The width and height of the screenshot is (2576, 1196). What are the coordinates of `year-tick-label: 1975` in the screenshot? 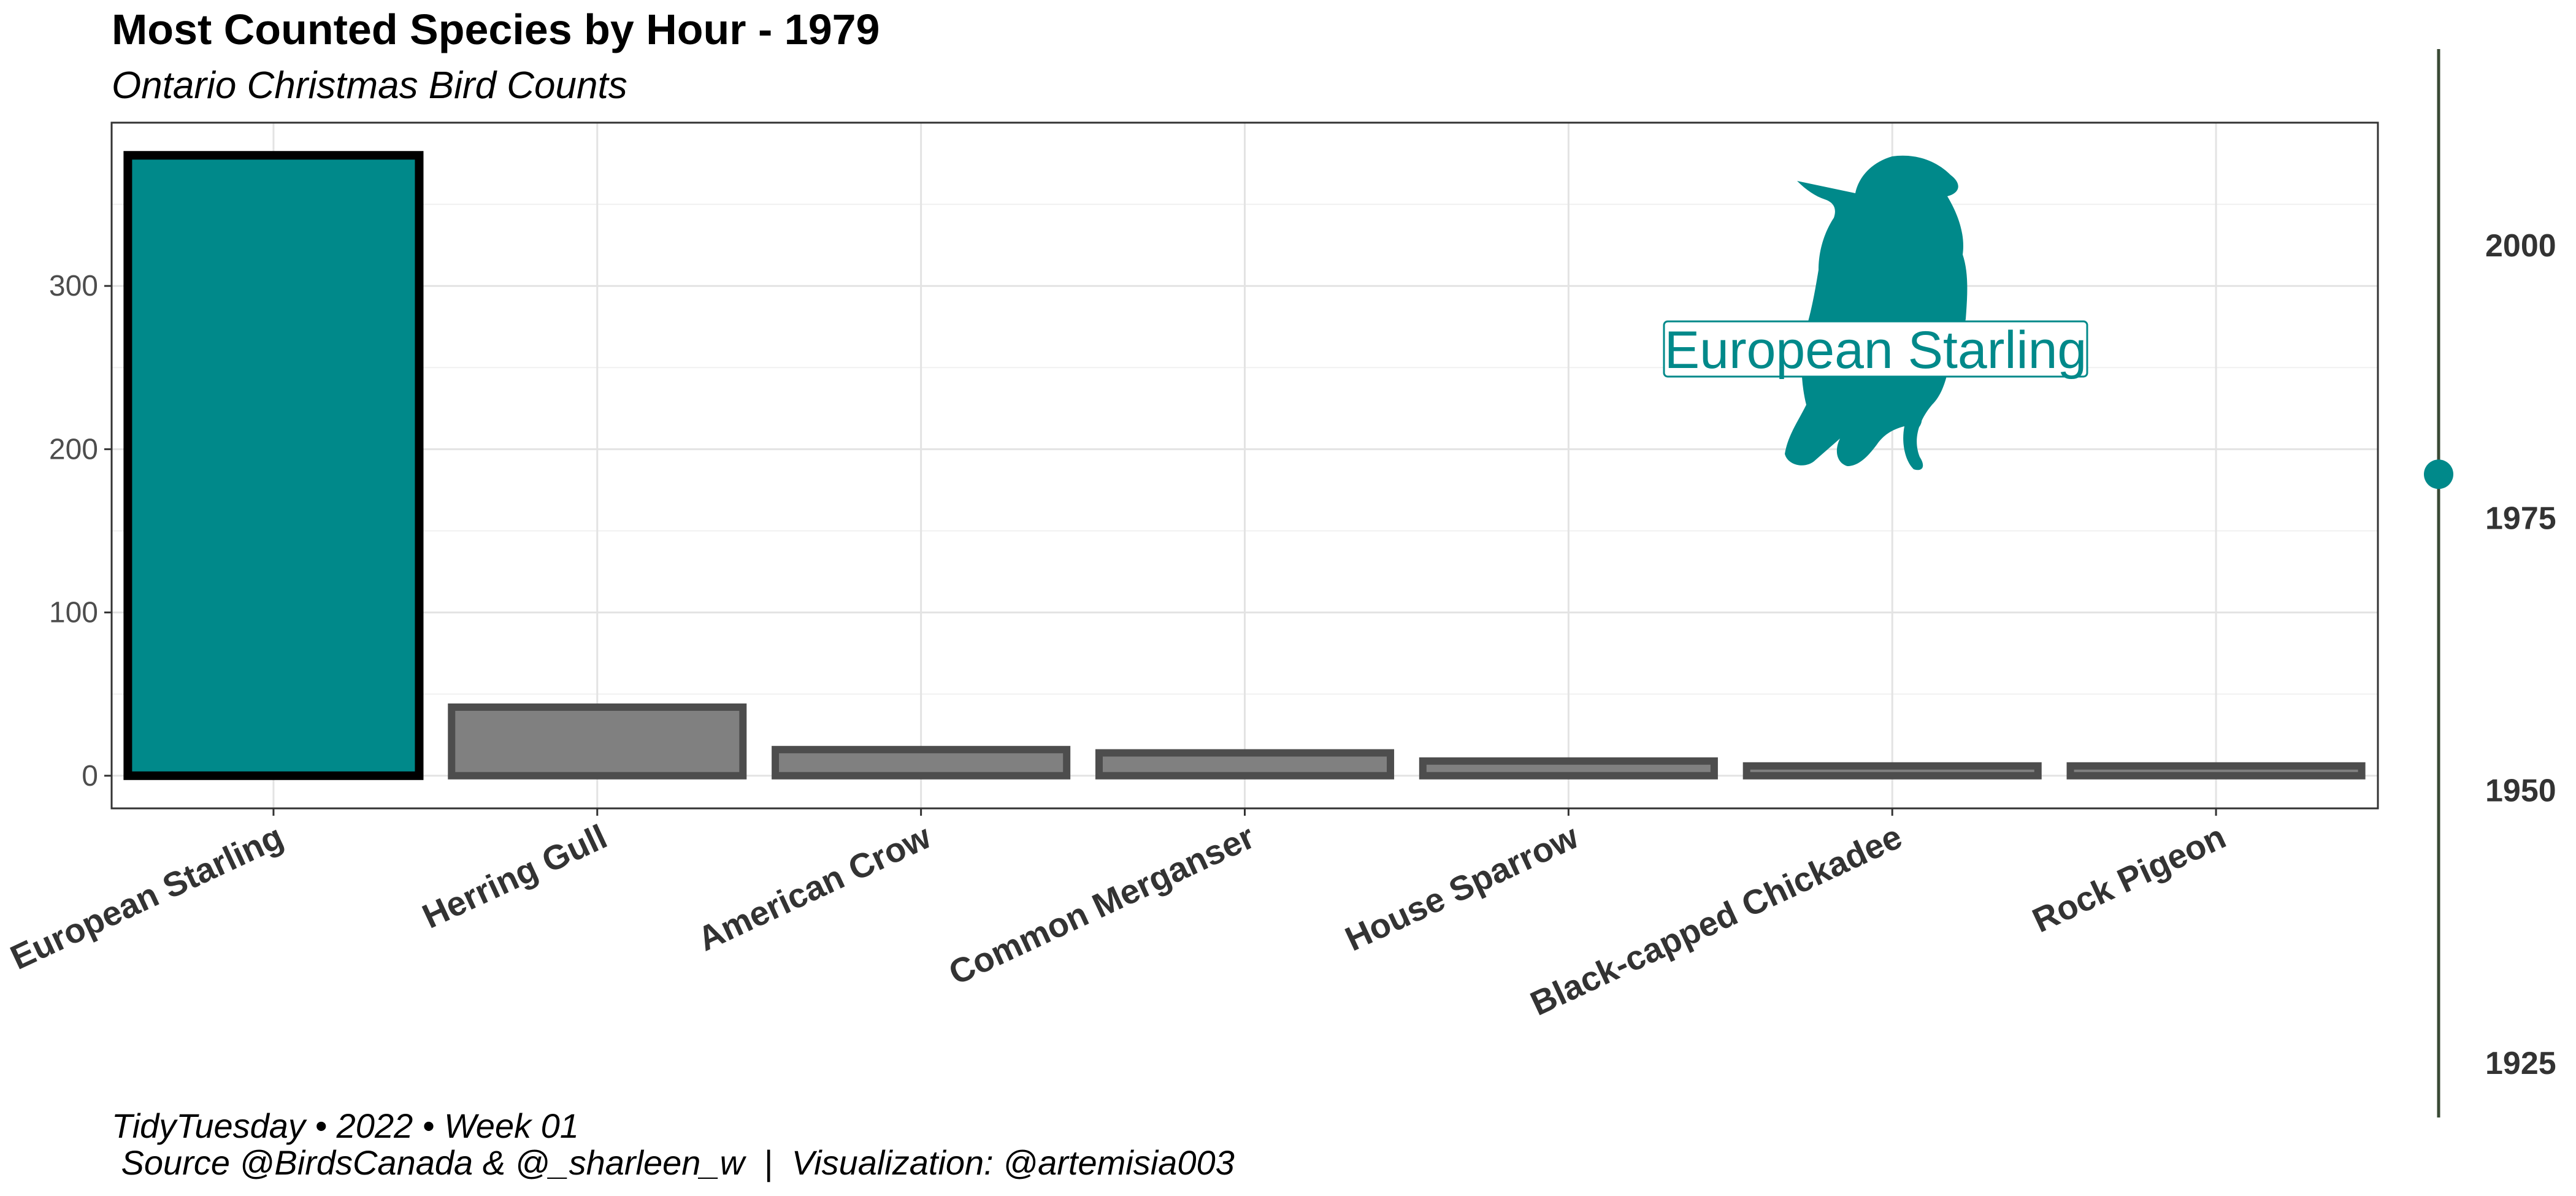 It's located at (2520, 518).